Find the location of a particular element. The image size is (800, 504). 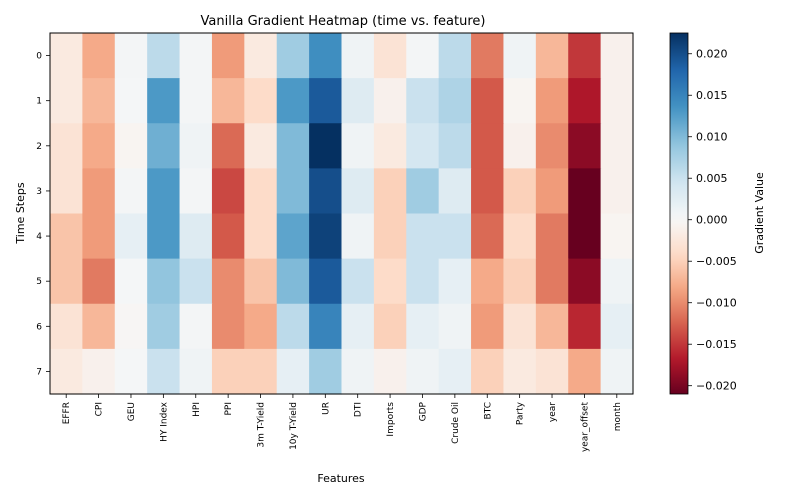

y-axis-label: Time Steps is located at coordinates (20, 213).